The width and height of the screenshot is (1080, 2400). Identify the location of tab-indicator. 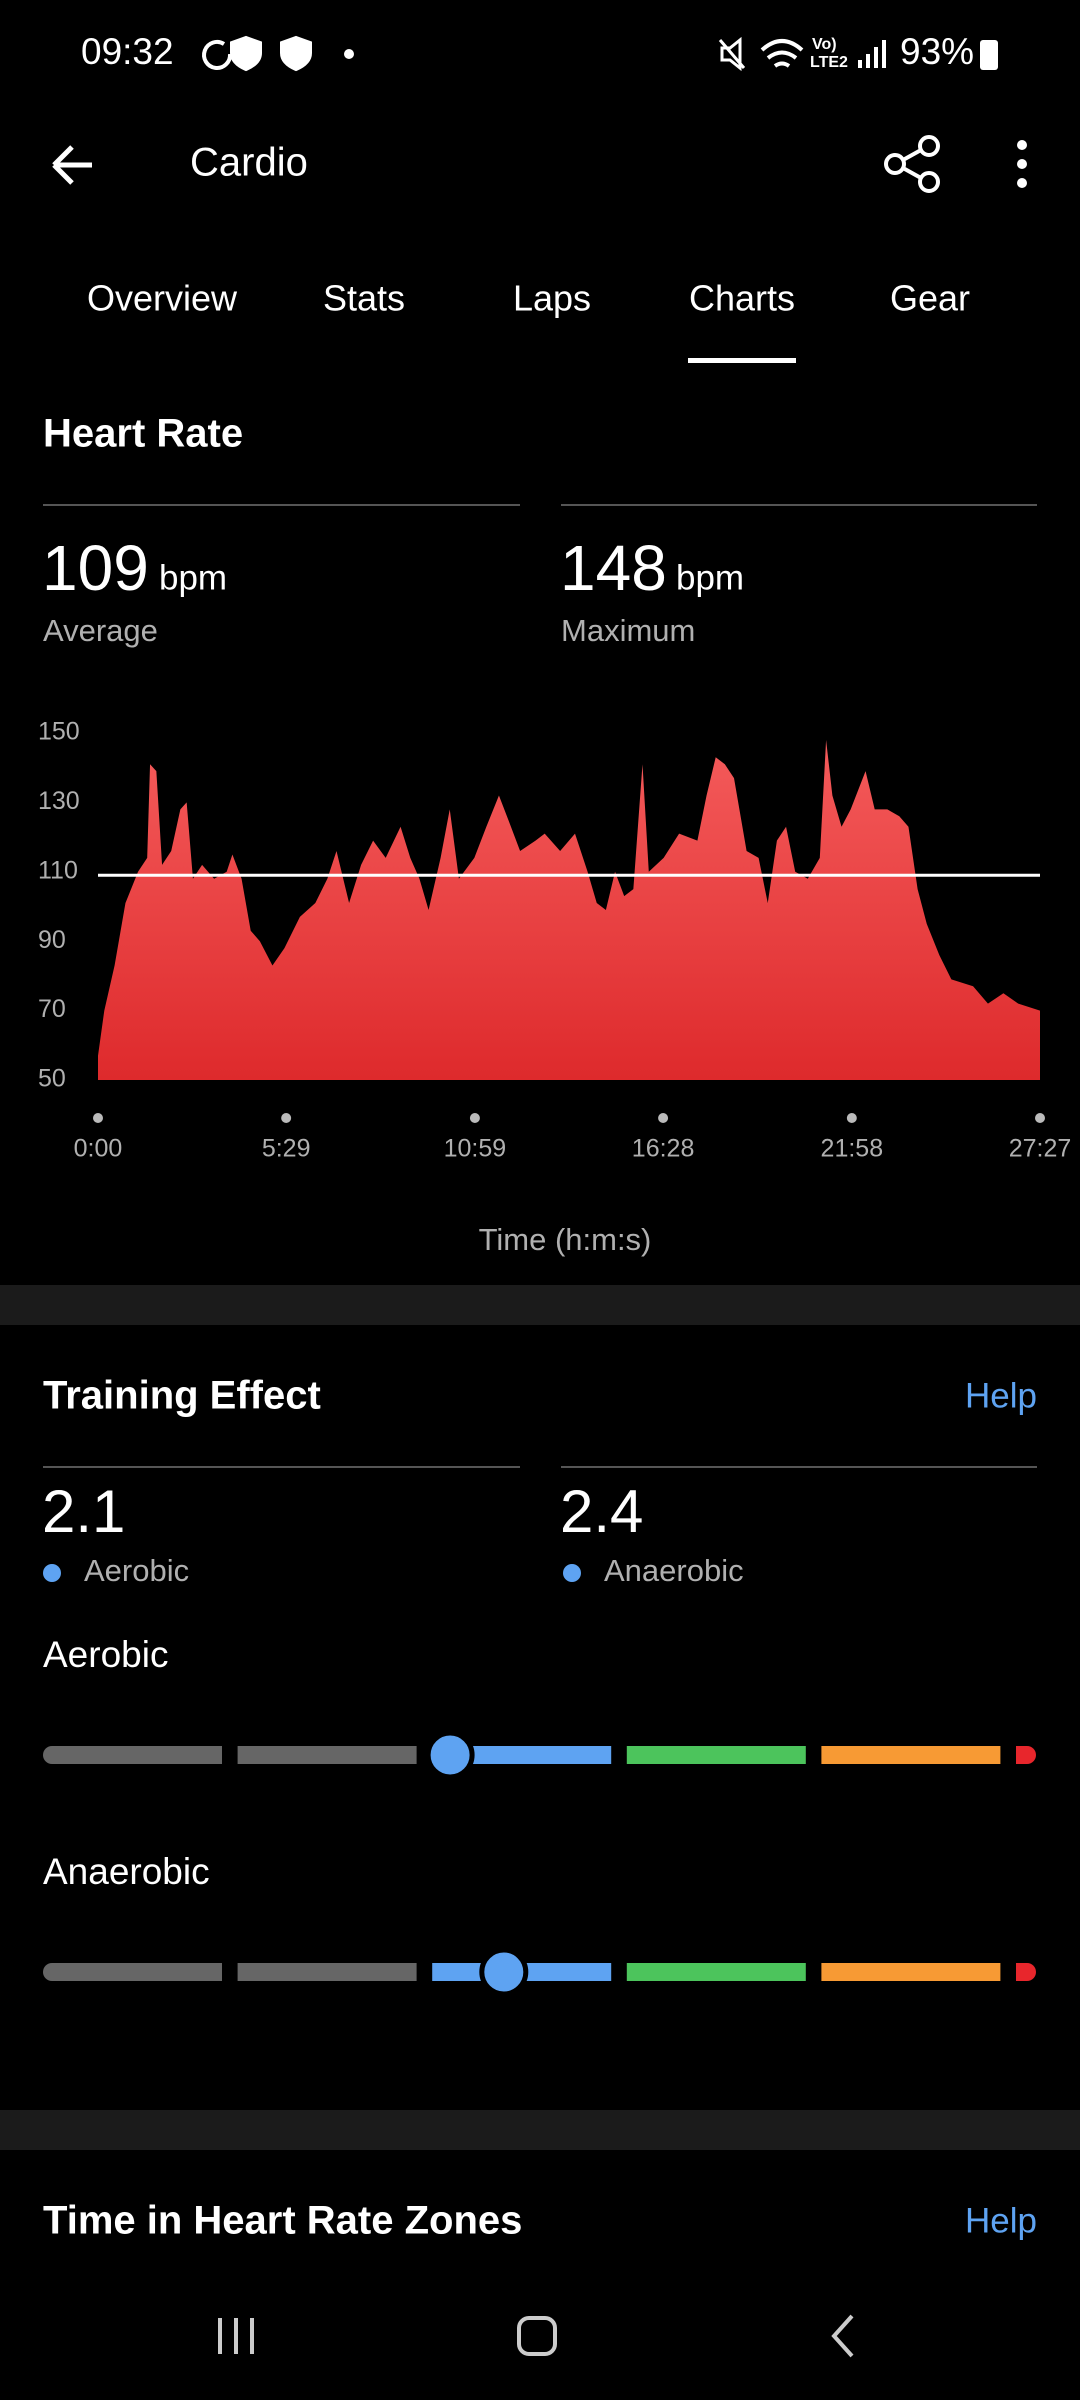
(742, 360).